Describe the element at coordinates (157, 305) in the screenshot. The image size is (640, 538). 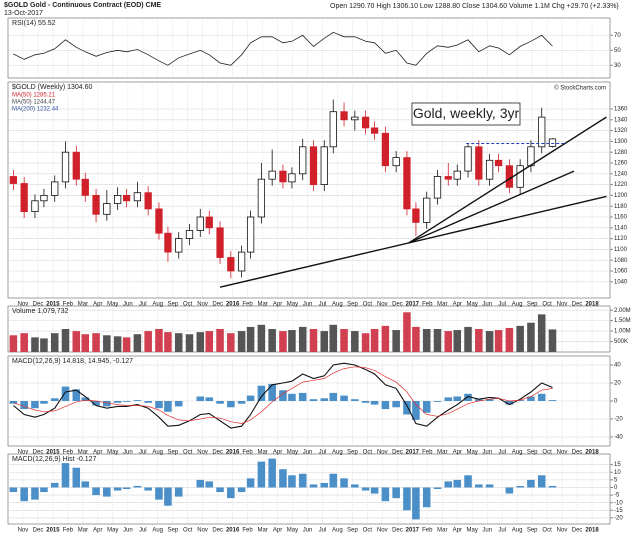
I see `x-tick-label: Aug` at that location.